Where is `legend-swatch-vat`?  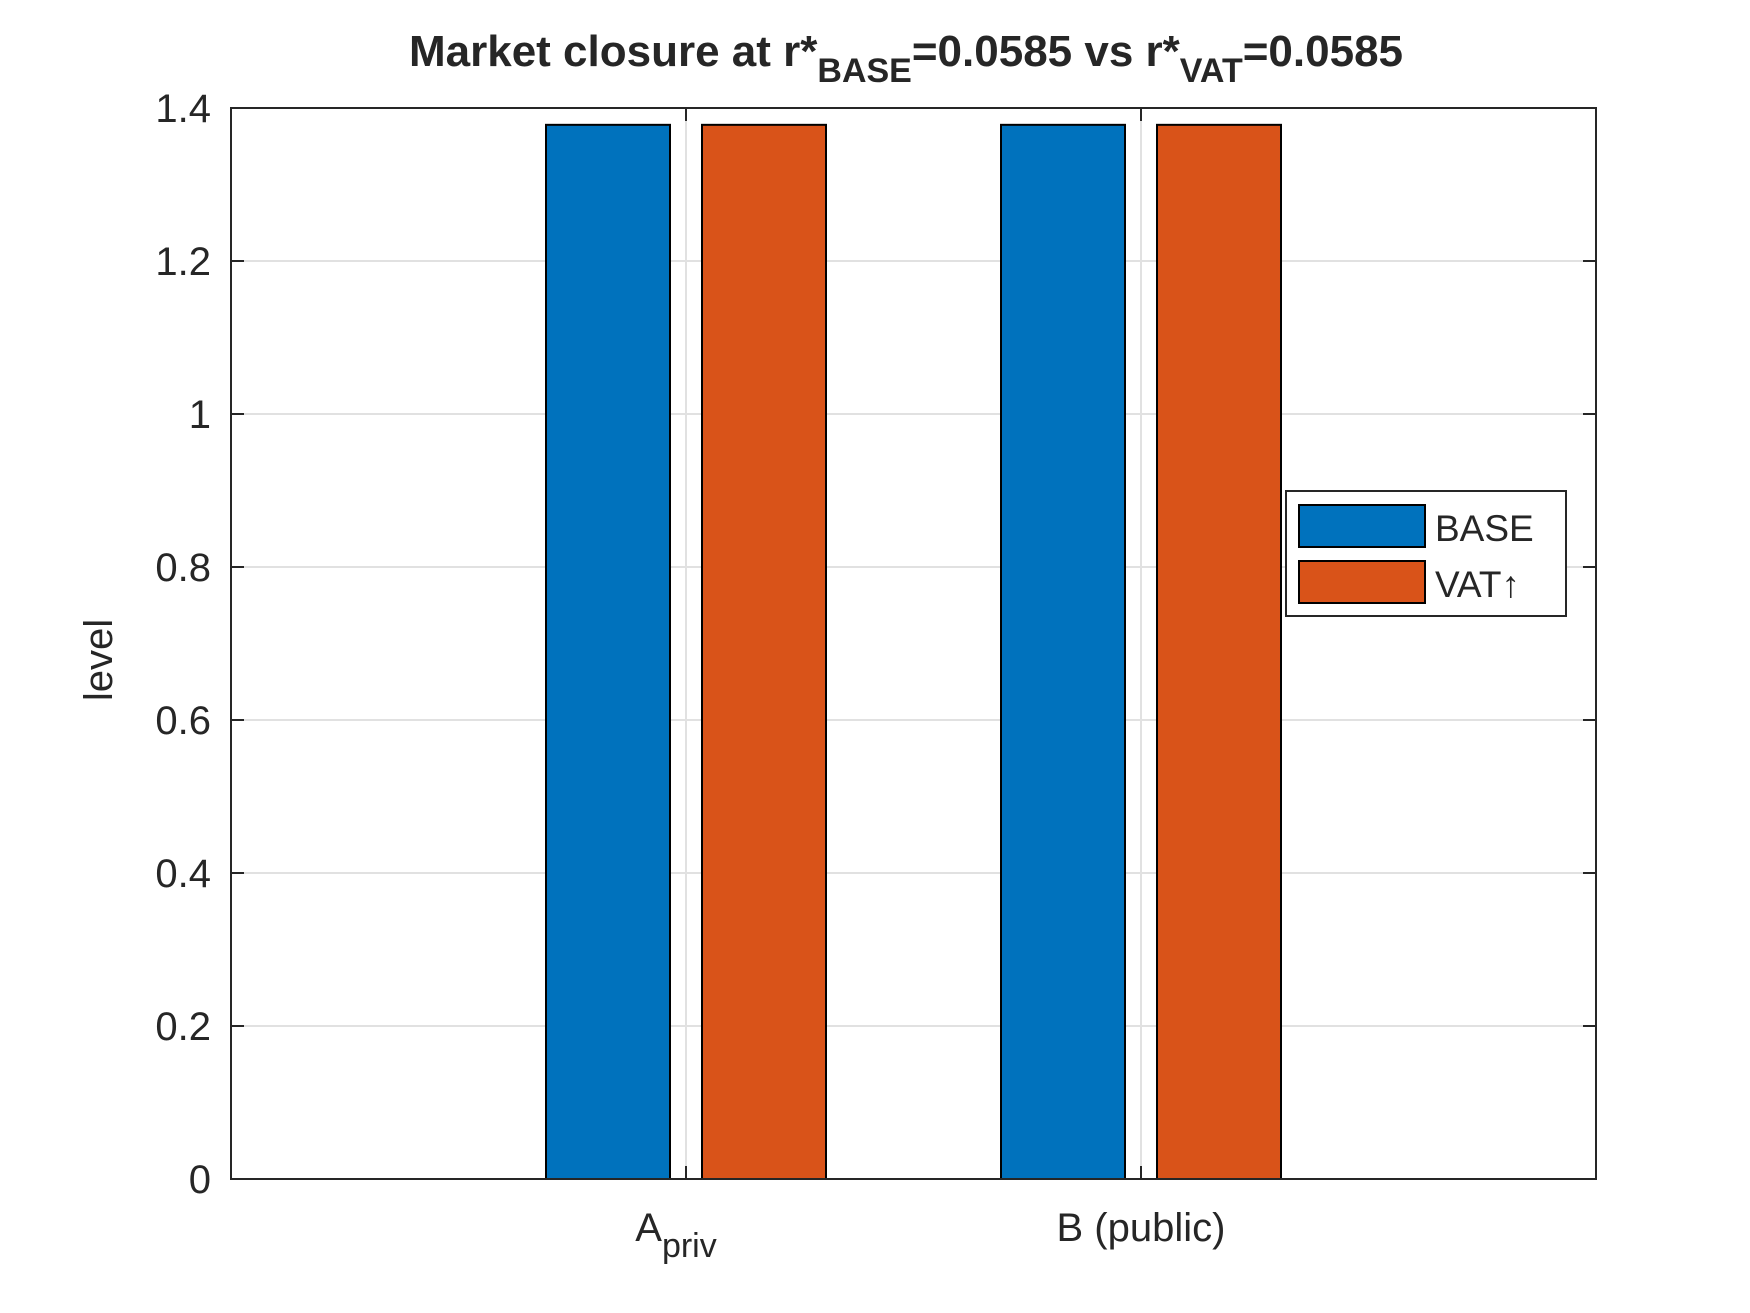 legend-swatch-vat is located at coordinates (1362, 582).